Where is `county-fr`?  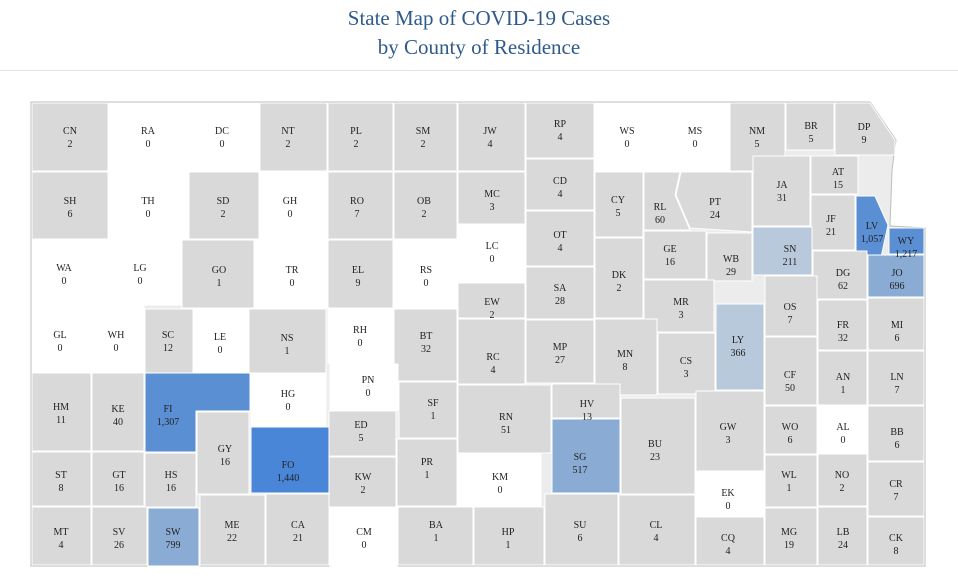
county-fr is located at coordinates (842, 325).